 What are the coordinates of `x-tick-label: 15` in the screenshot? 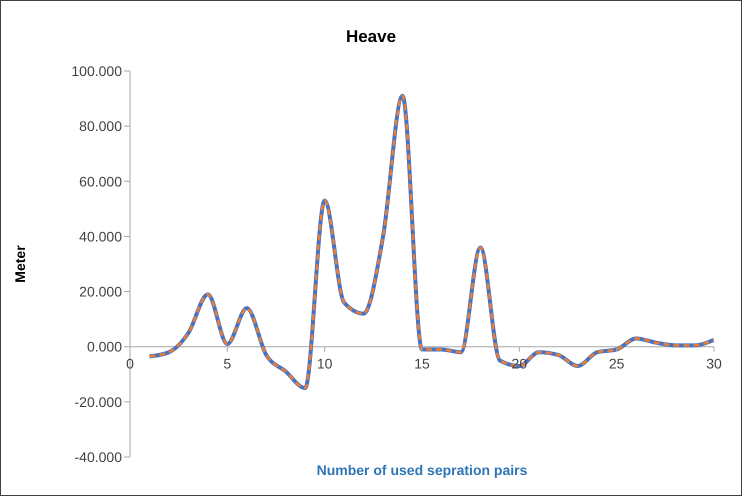 It's located at (422, 364).